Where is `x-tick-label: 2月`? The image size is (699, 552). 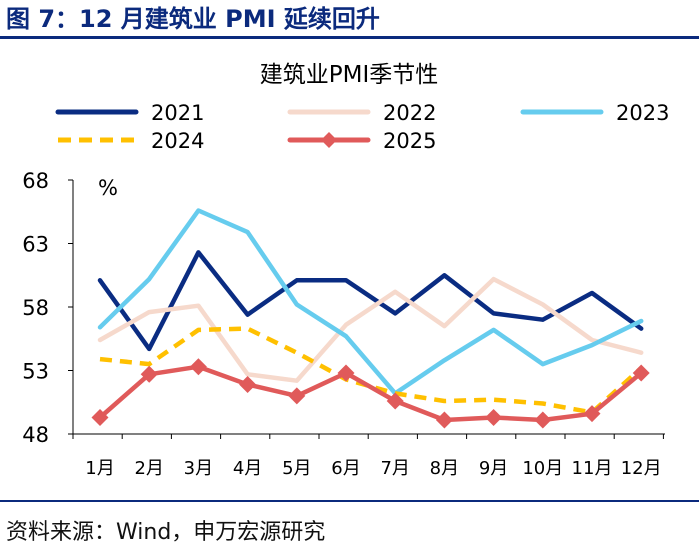 x-tick-label: 2月 is located at coordinates (148, 468).